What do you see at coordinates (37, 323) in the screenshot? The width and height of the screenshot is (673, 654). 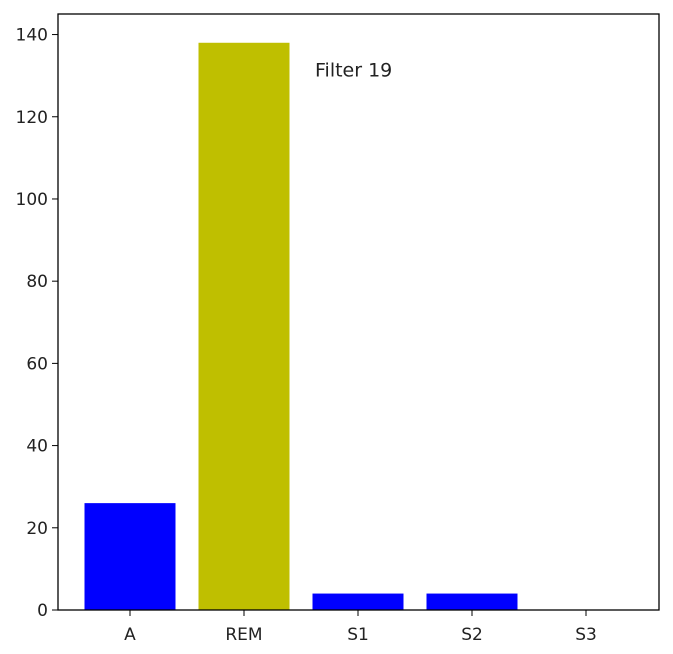 I see `y-axis: 0 20 40 60 80 100 120 140` at bounding box center [37, 323].